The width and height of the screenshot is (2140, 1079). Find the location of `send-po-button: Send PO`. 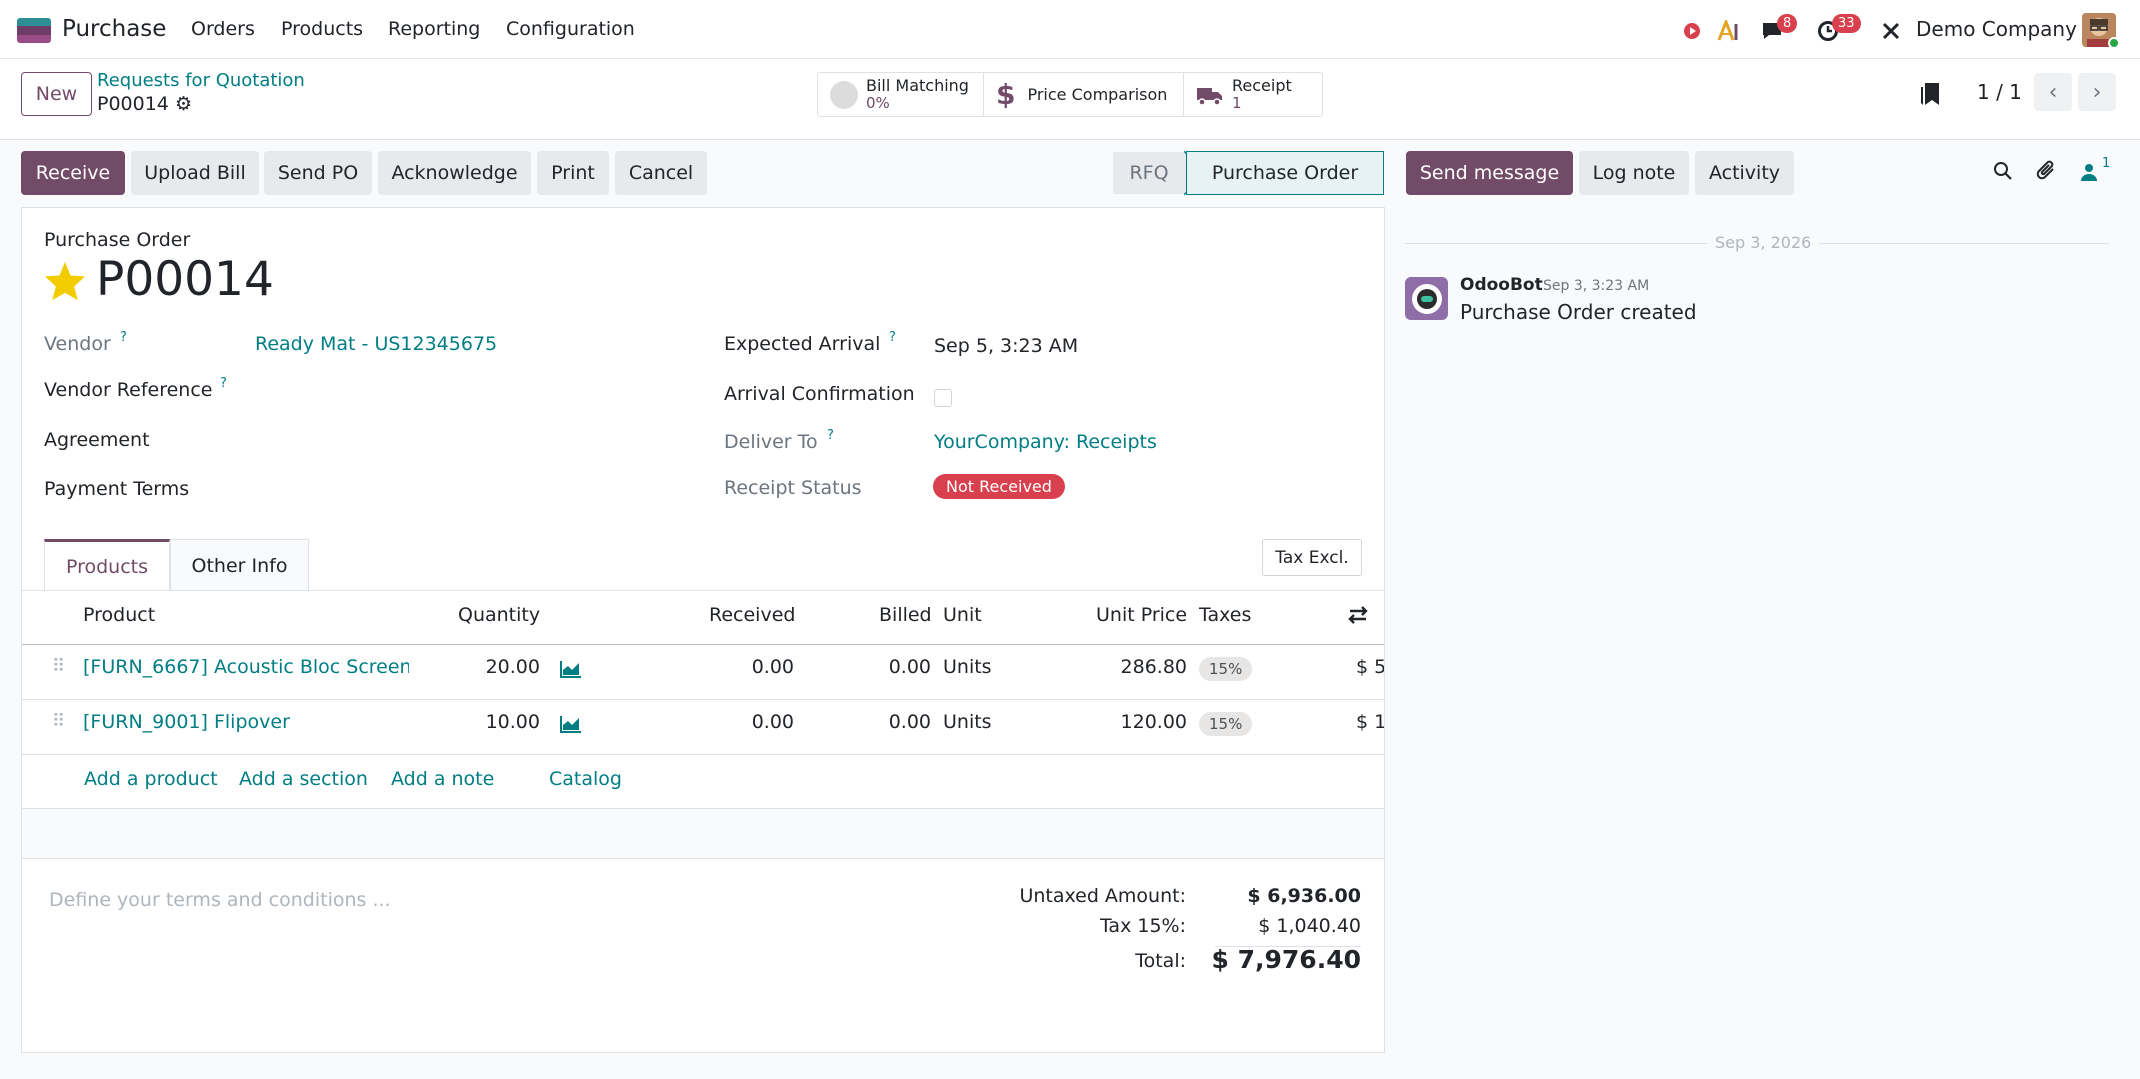

send-po-button: Send PO is located at coordinates (318, 173).